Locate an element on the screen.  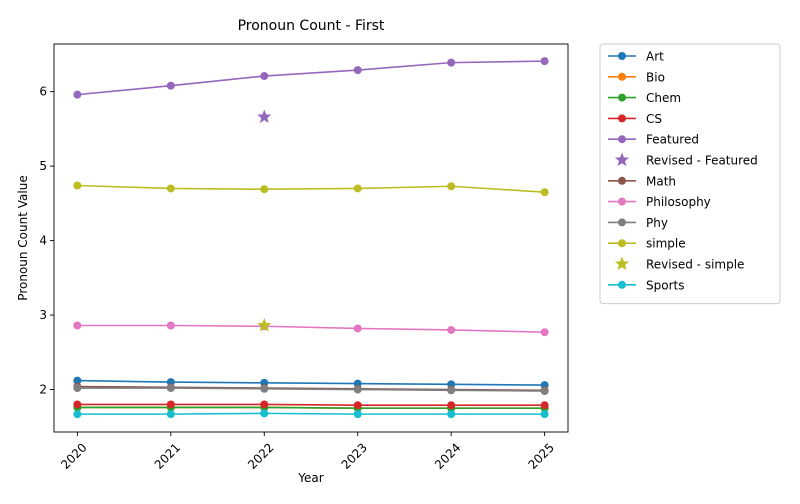
series-sports is located at coordinates (311, 414).